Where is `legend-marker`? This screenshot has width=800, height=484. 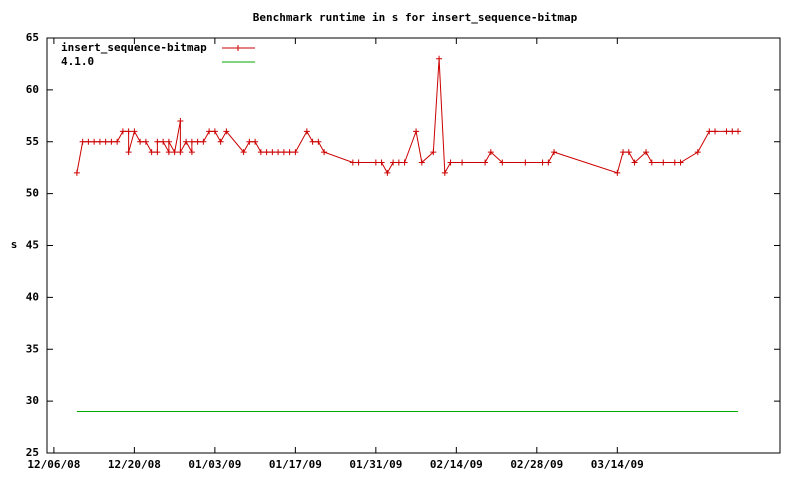 legend-marker is located at coordinates (238, 48).